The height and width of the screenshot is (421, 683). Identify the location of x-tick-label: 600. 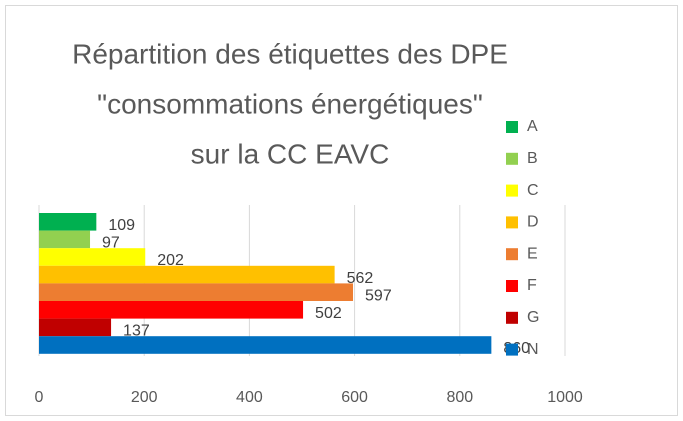
(354, 397).